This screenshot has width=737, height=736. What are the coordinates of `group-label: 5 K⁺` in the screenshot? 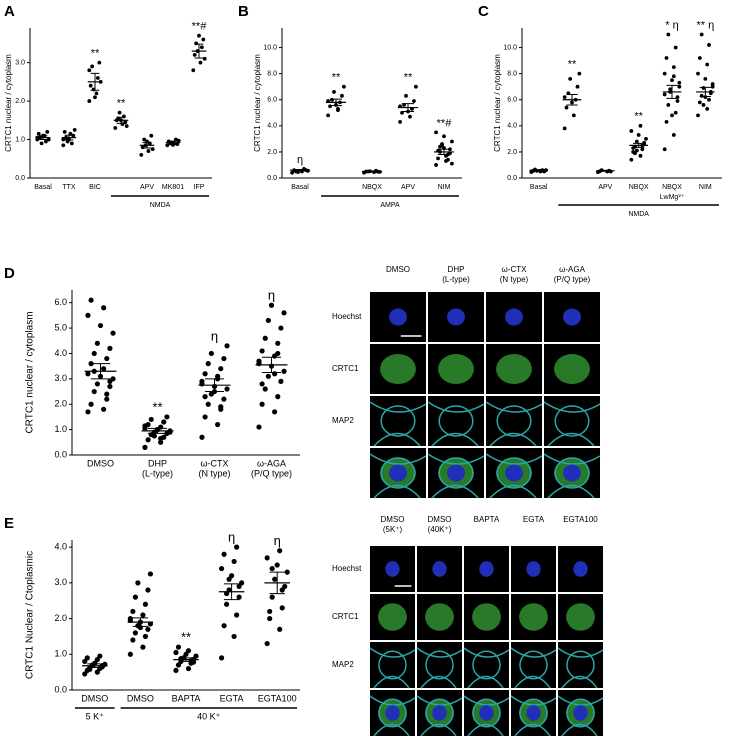 It's located at (95, 716).